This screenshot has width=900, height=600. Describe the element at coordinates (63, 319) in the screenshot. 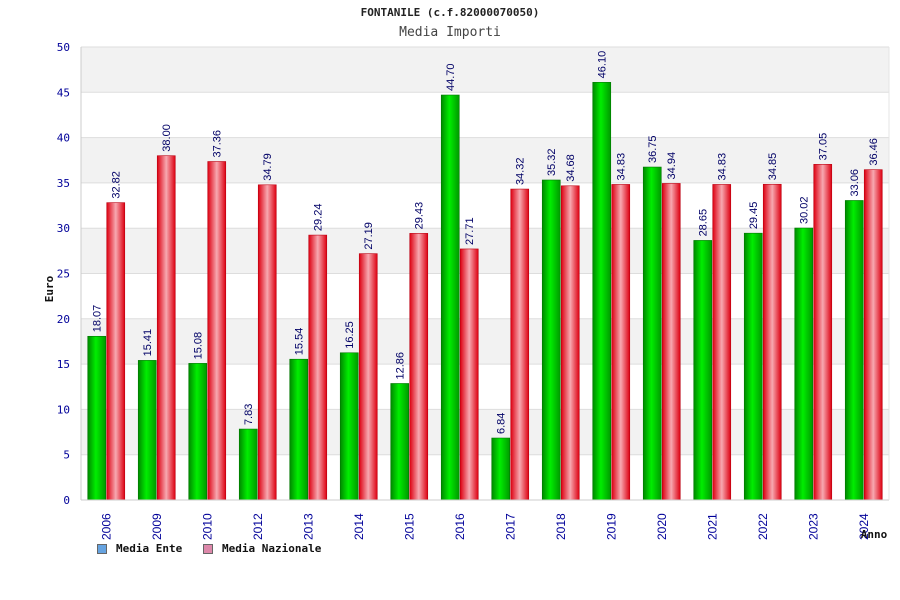

I see `y-tick-label: 20` at that location.